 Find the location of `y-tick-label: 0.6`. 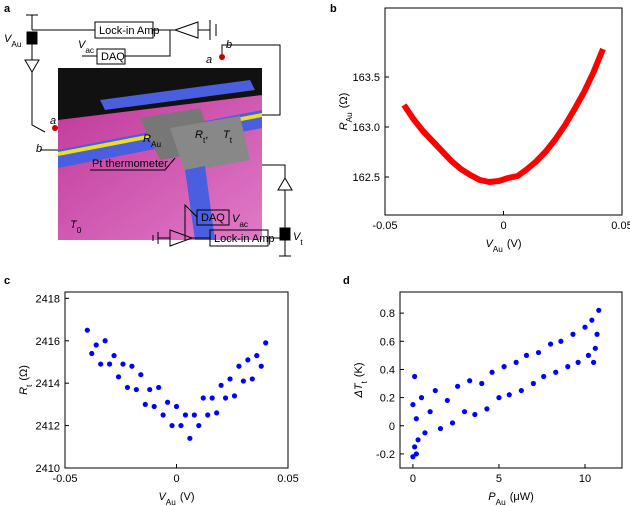

y-tick-label: 0.6 is located at coordinates (387, 342).